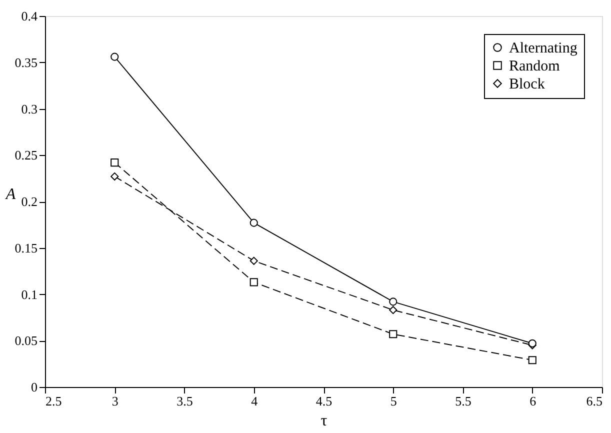 The image size is (611, 433). Describe the element at coordinates (115, 401) in the screenshot. I see `x-tick-label: 3` at that location.